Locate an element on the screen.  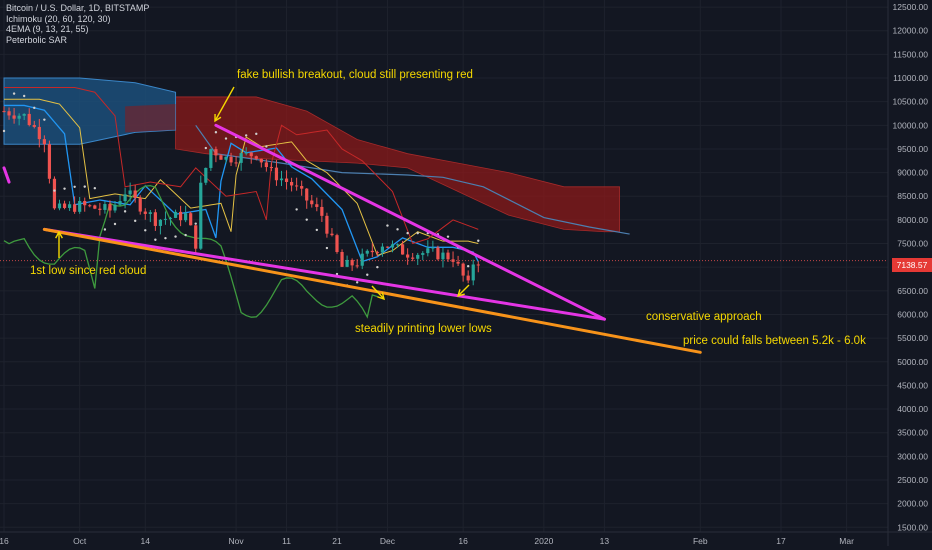
y-tick-label: 2000.00 is located at coordinates (912, 504).